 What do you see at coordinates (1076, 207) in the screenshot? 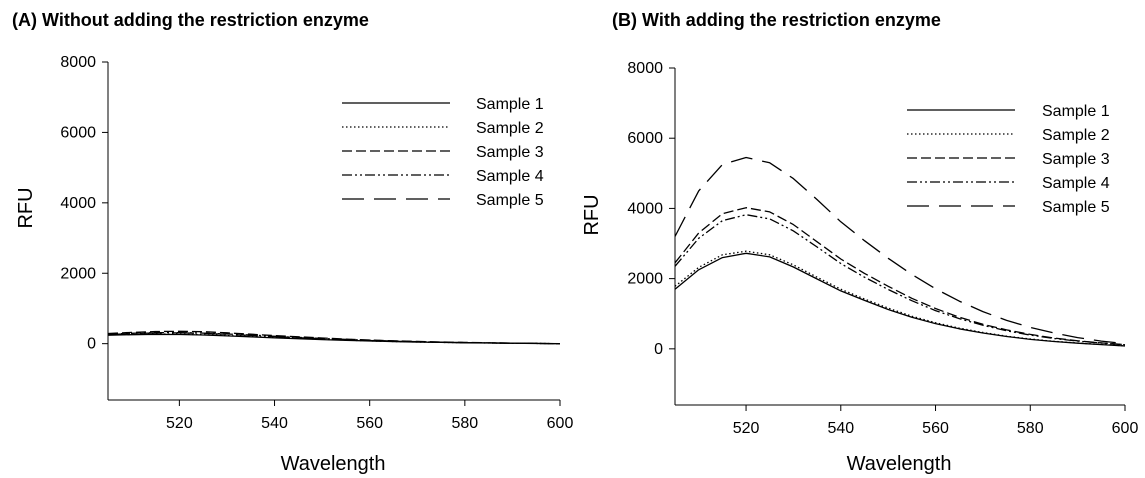
I see `panel-b-legend-label-5: Sample 5` at bounding box center [1076, 207].